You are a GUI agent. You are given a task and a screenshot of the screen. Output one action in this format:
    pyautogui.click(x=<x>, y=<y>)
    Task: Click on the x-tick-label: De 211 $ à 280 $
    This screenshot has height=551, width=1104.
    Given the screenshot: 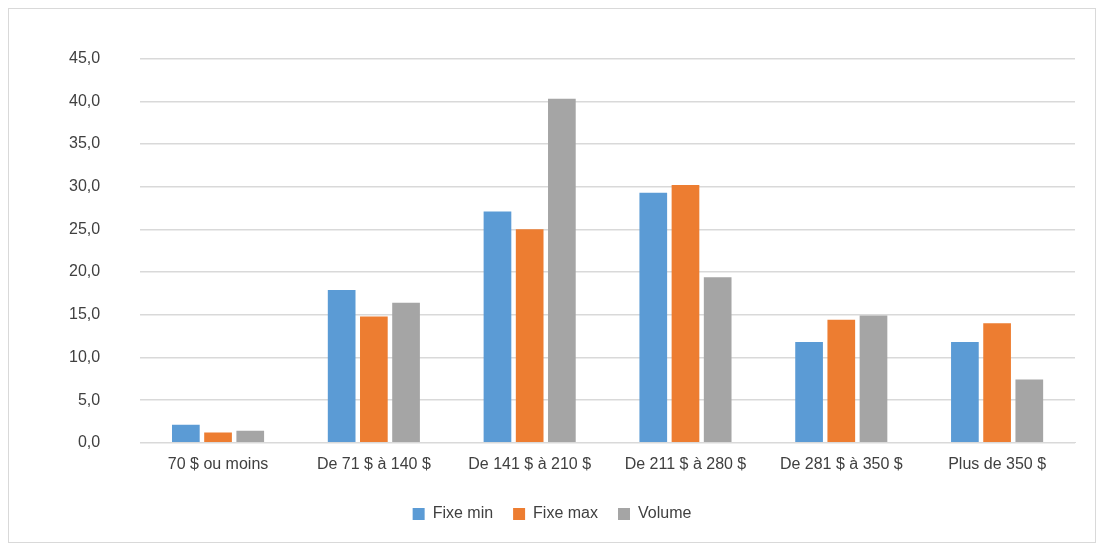 What is the action you would take?
    pyautogui.click(x=685, y=463)
    